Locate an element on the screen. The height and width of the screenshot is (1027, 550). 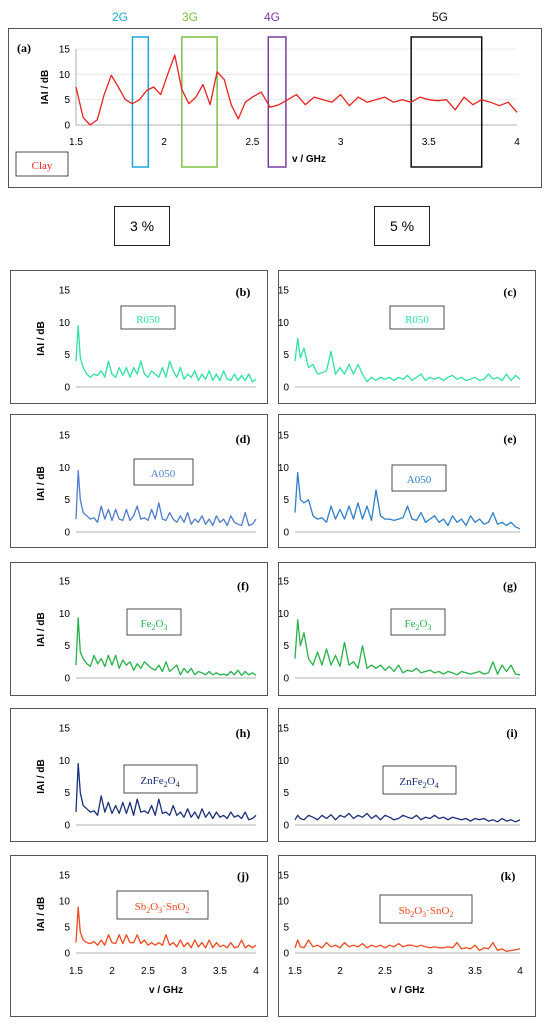
x-axis-label-j: v / GHz is located at coordinates (166, 990).